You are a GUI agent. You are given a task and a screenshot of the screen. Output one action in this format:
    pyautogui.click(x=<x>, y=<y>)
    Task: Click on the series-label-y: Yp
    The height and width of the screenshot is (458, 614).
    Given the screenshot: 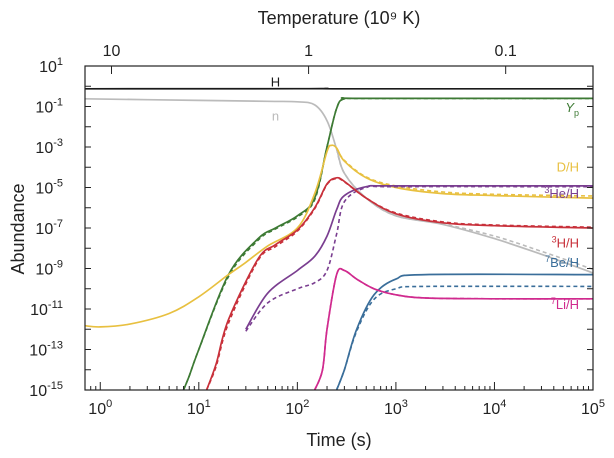 What is the action you would take?
    pyautogui.click(x=572, y=109)
    